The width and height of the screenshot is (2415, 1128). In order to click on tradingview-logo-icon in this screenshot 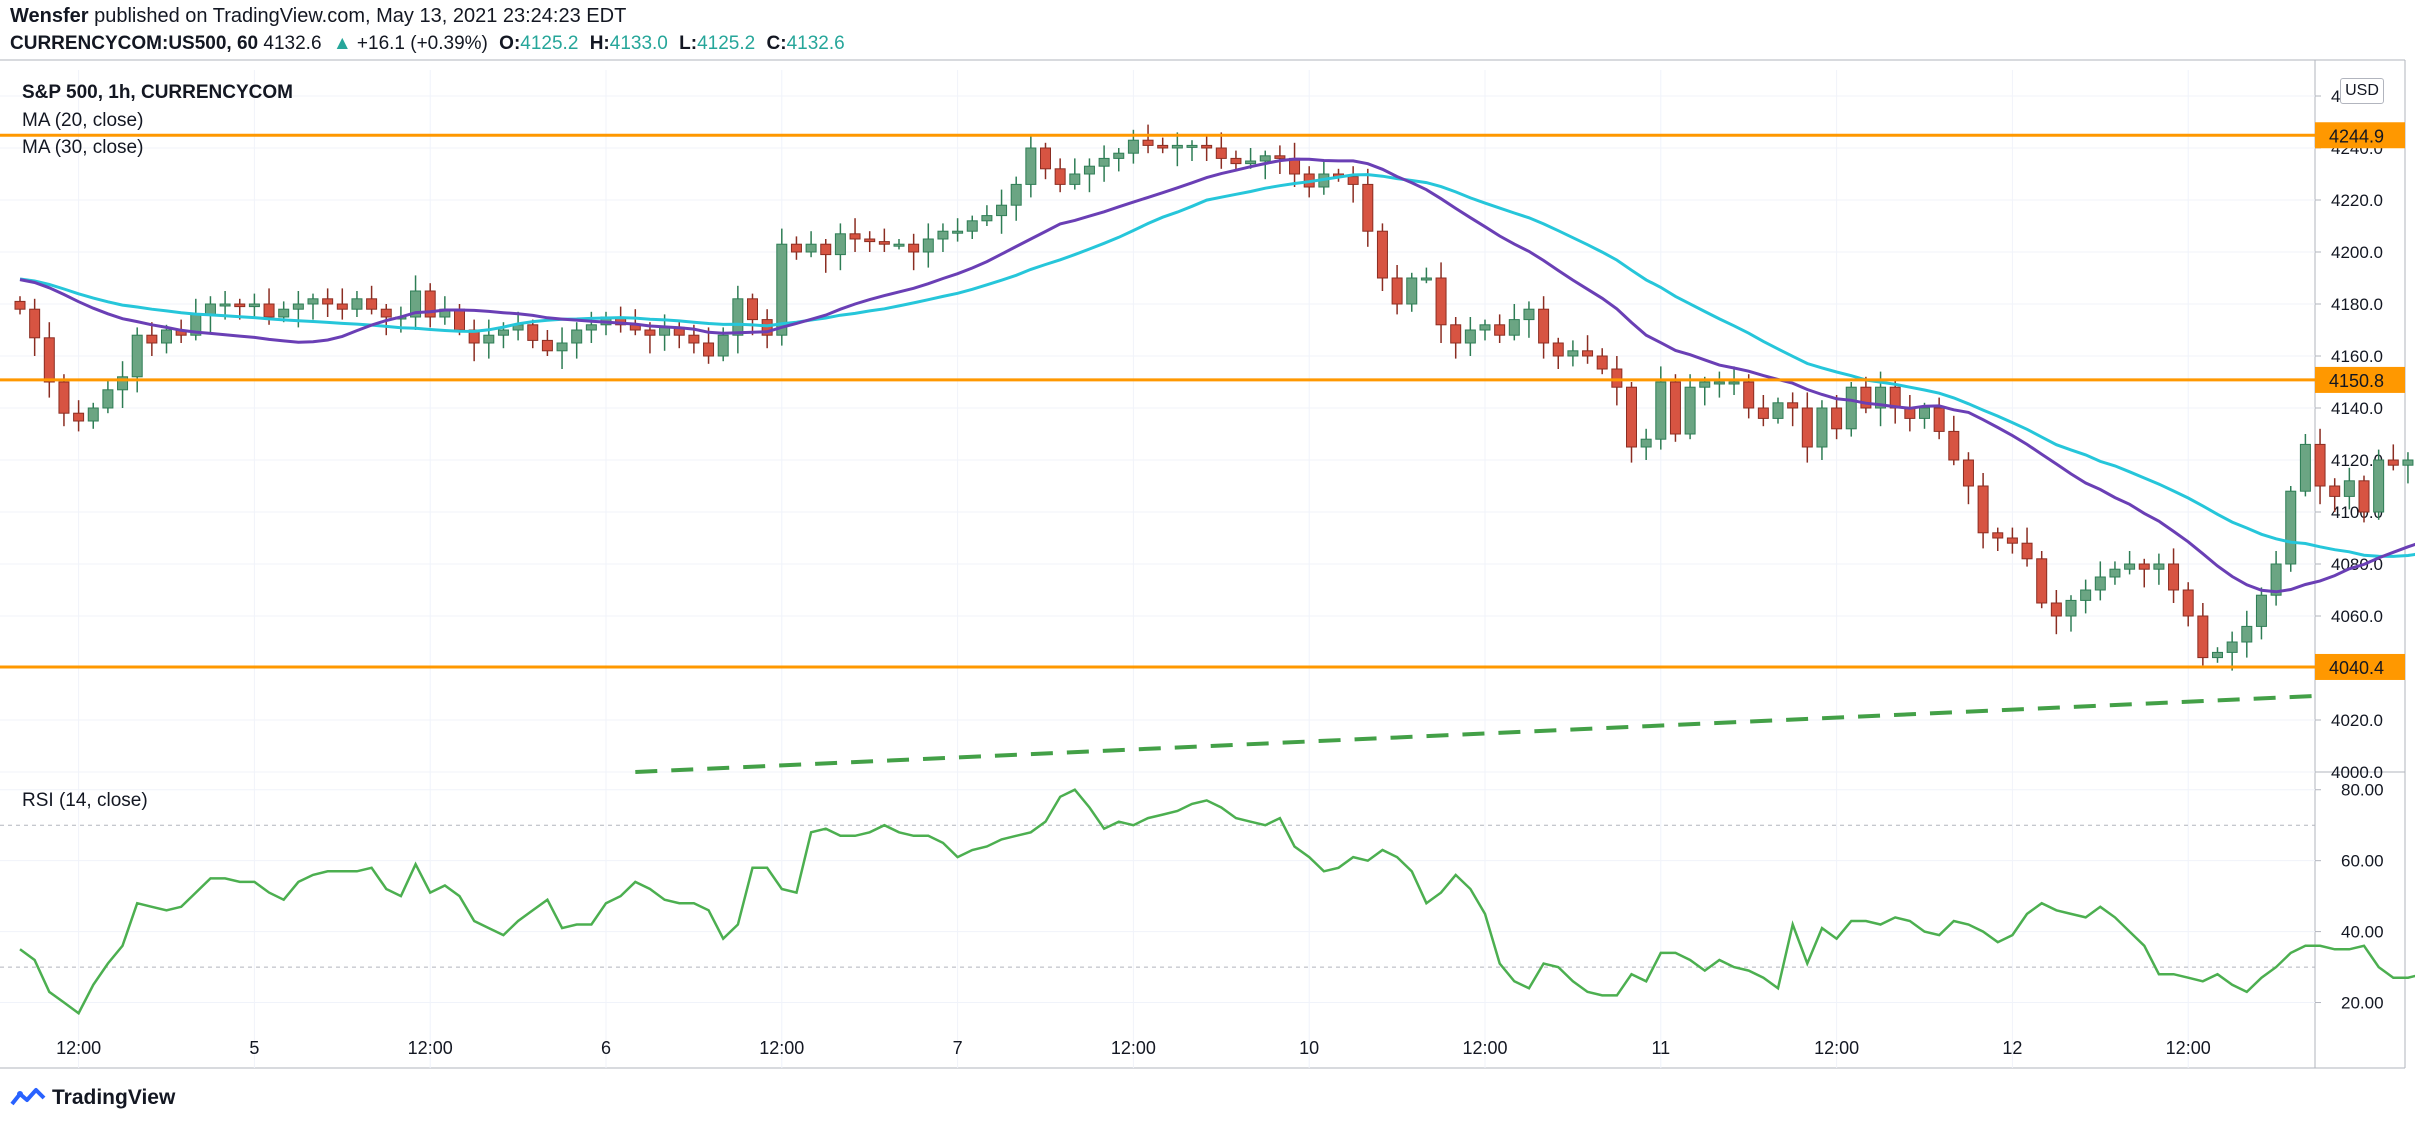, I will do `click(28, 1097)`.